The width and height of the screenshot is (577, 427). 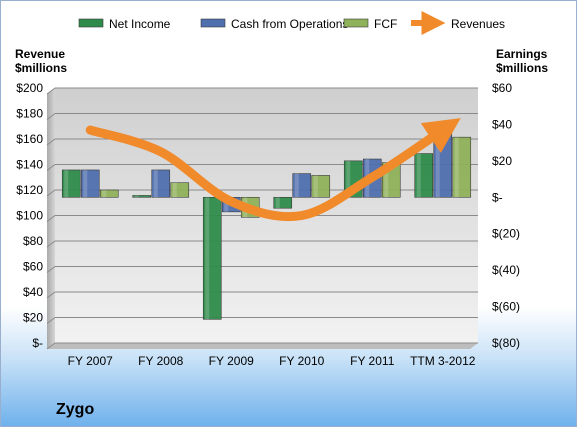 What do you see at coordinates (29, 139) in the screenshot?
I see `left-tick-label: $160` at bounding box center [29, 139].